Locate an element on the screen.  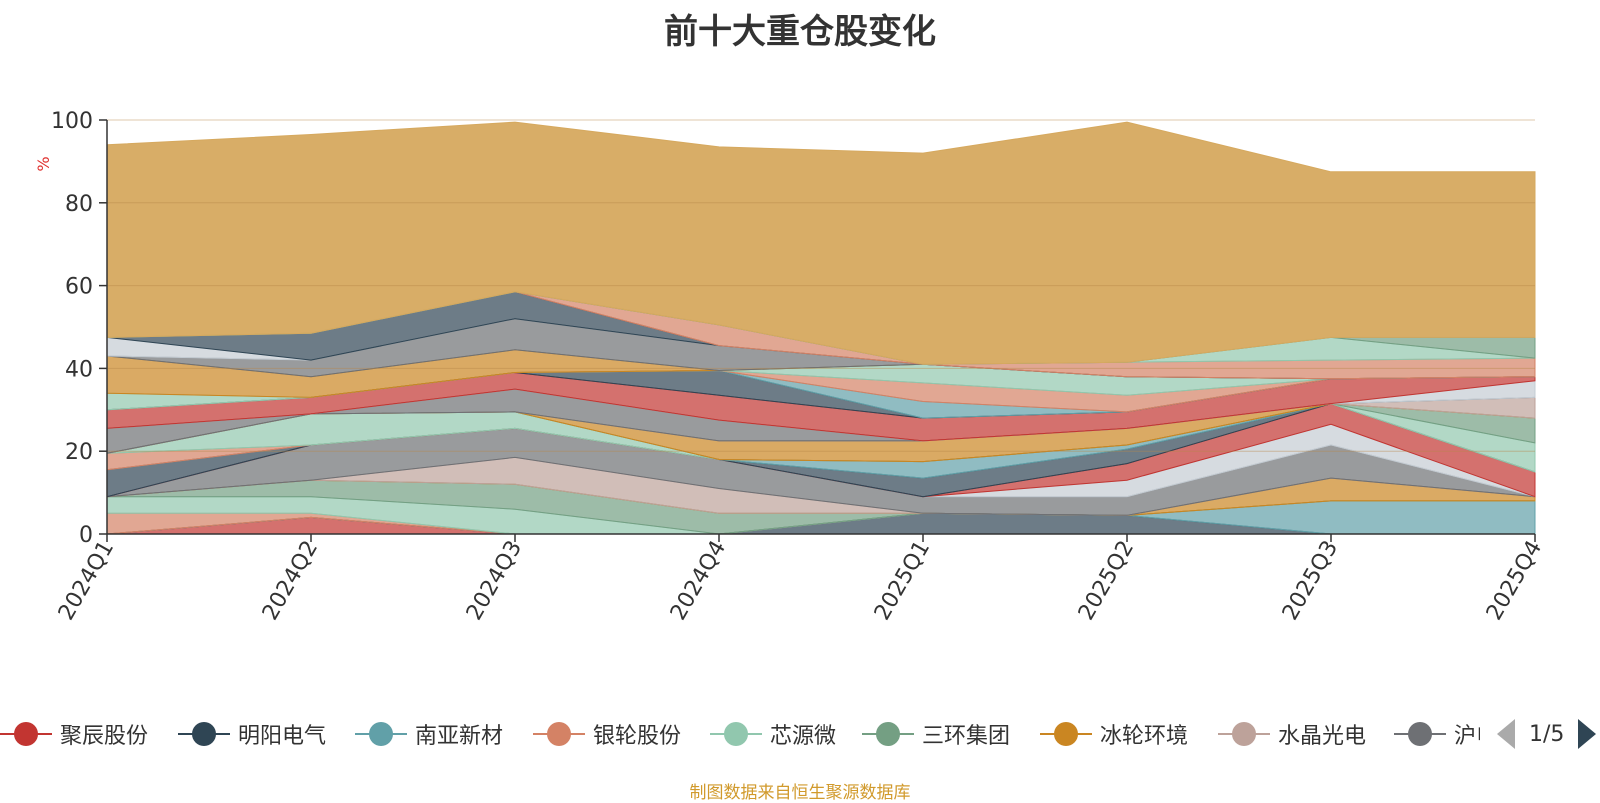
y-tick-label: 60 is located at coordinates (79, 287).